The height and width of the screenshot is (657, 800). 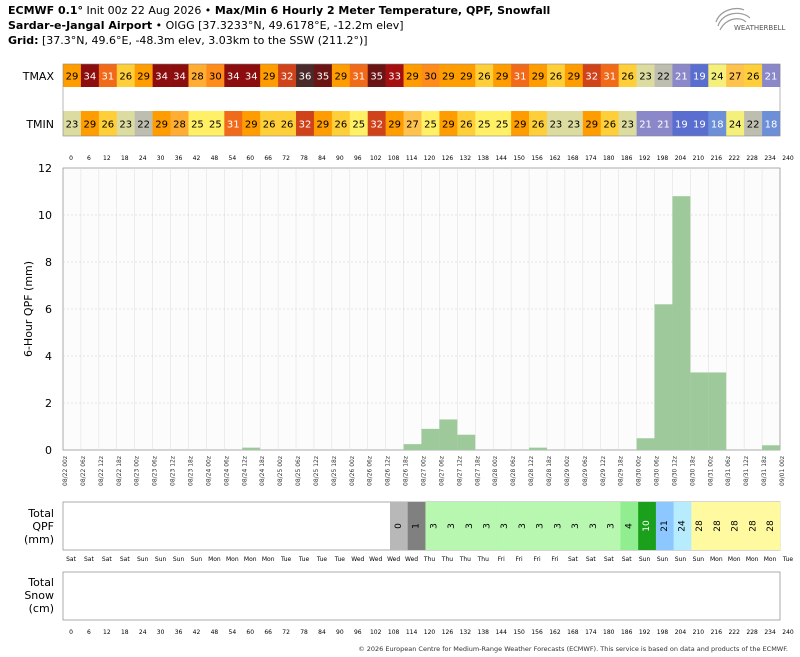 What do you see at coordinates (80, 25) in the screenshot?
I see `station-name: Sardar-e-Jangal Airport` at bounding box center [80, 25].